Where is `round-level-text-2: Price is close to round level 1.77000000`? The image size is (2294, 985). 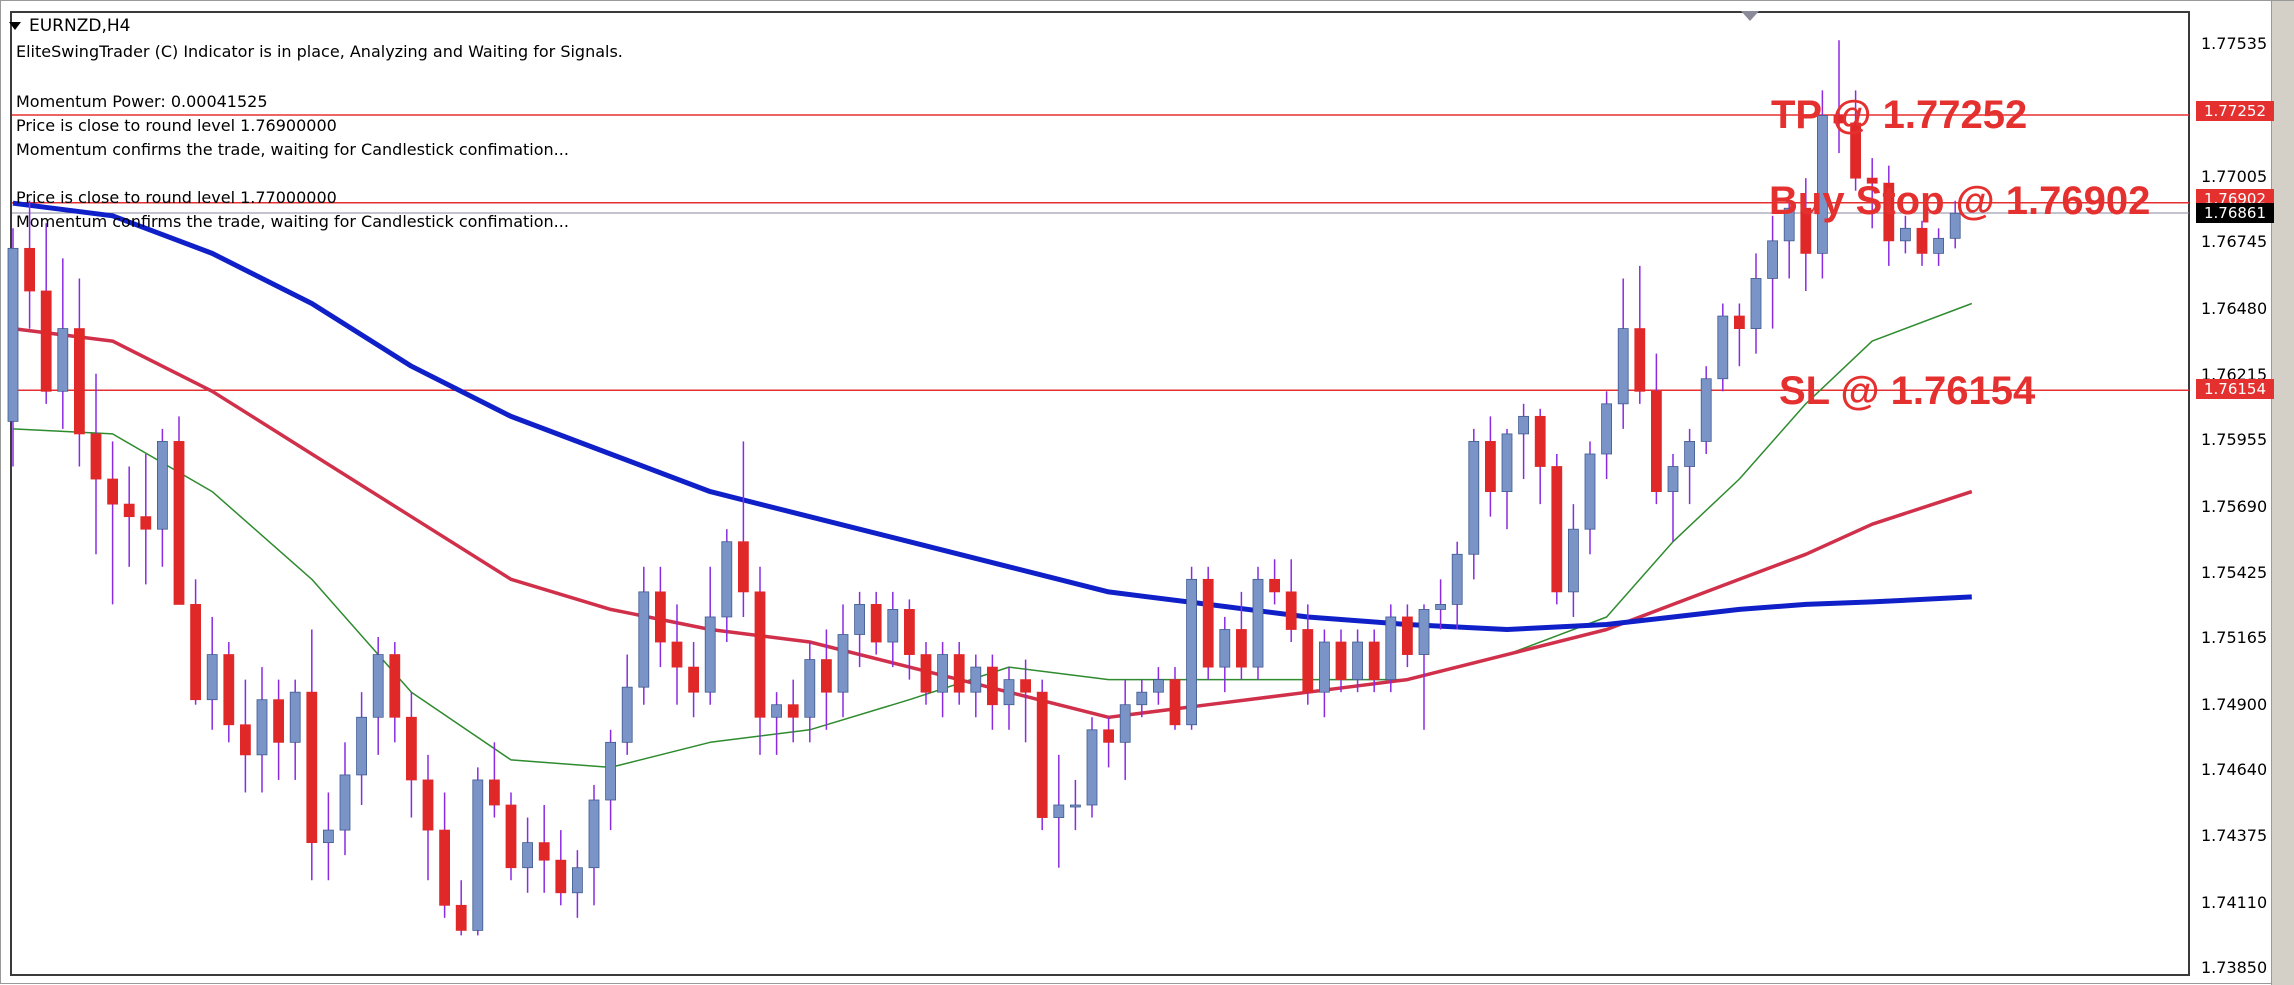 round-level-text-2: Price is close to round level 1.77000000 is located at coordinates (176, 197).